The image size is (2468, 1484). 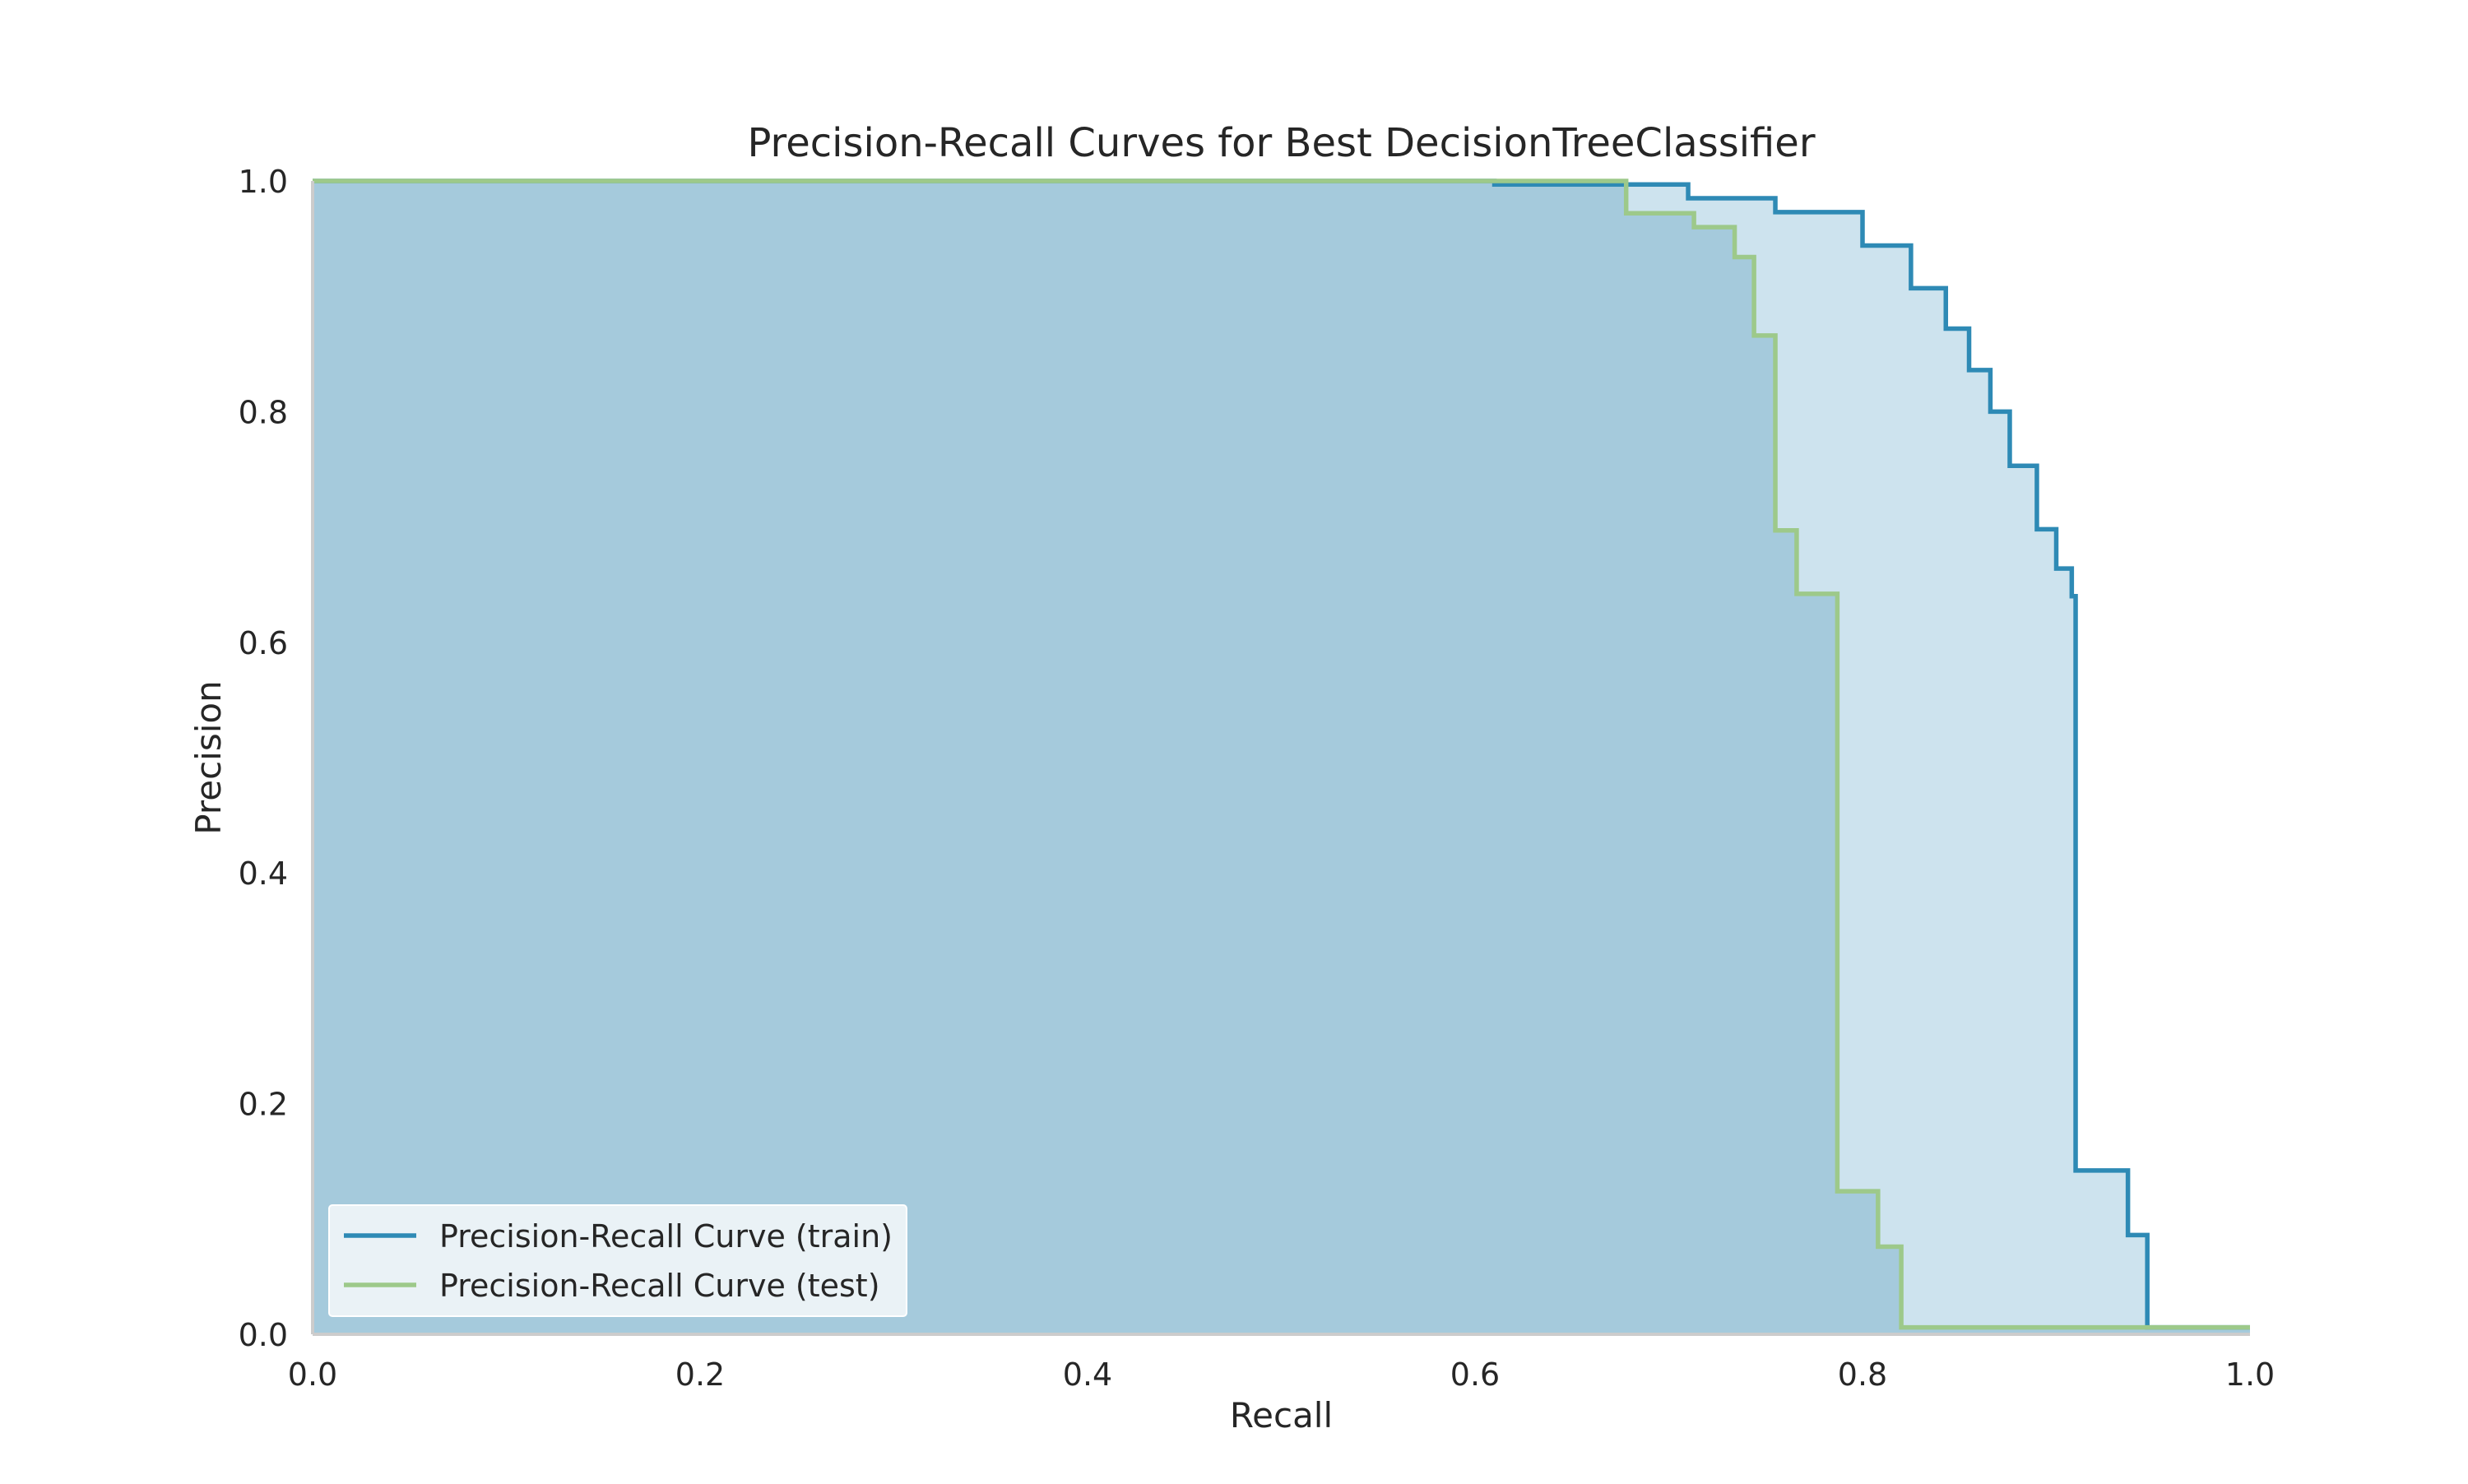 I want to click on y-tick-labels: 0.0 0.2 0.4 0.6 0.8 1.0, so click(x=263, y=758).